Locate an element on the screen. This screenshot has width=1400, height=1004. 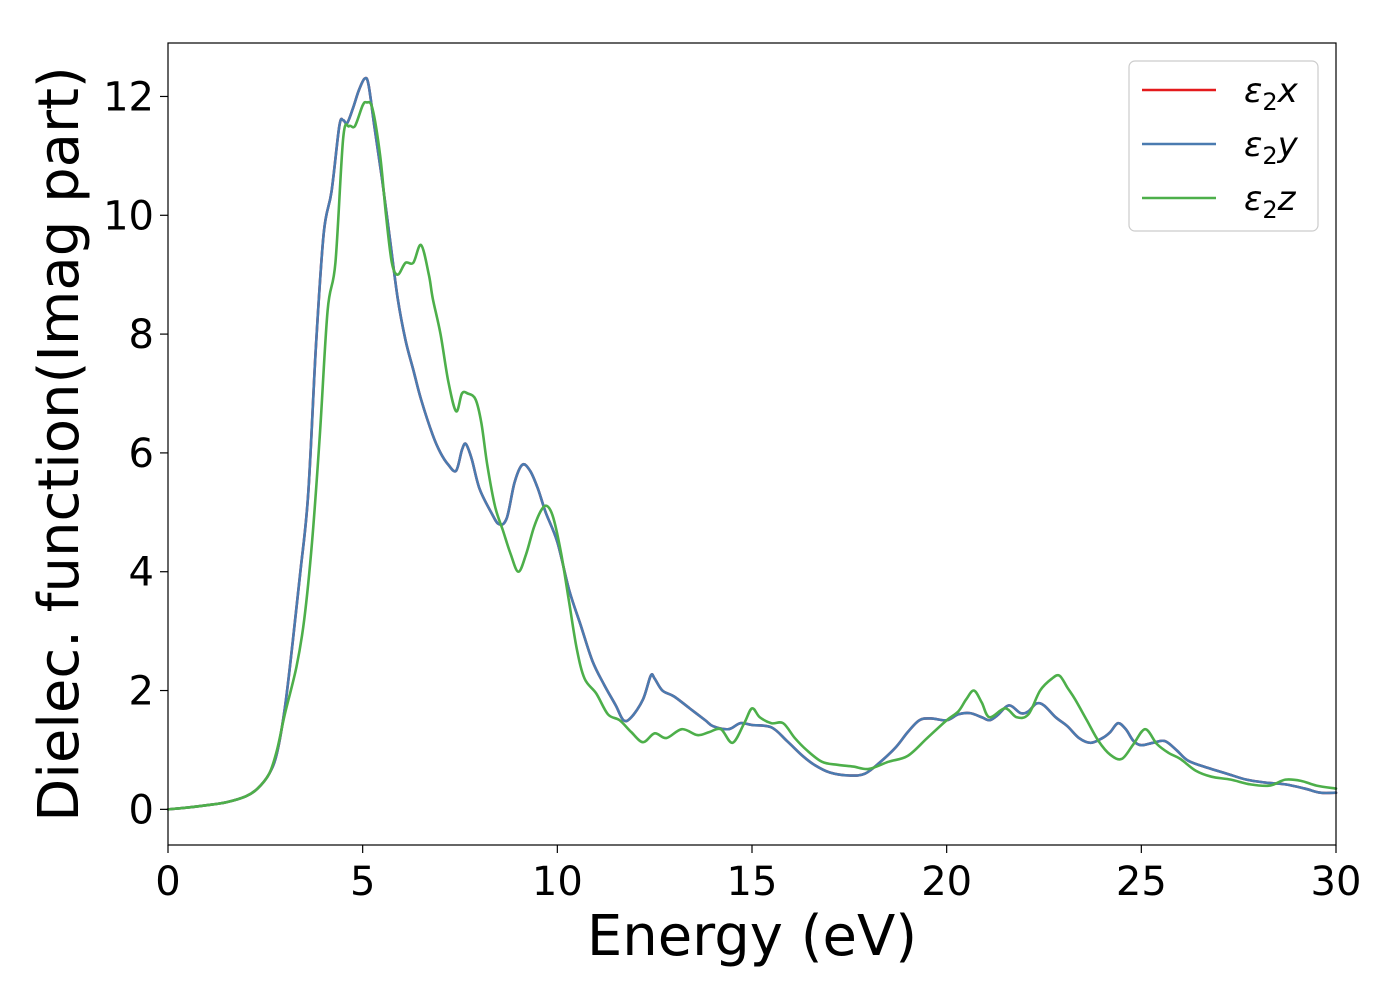
y-axis: 0 2 4 6 8 10 12 is located at coordinates (135, 453).